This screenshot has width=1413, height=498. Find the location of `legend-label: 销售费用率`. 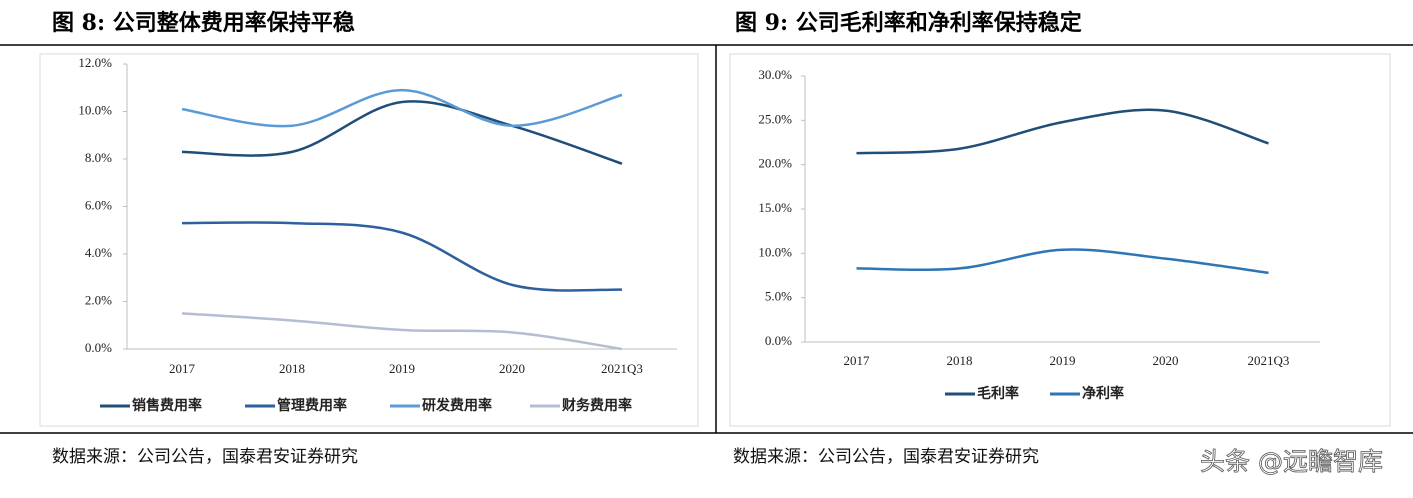

legend-label: 销售费用率 is located at coordinates (167, 405).